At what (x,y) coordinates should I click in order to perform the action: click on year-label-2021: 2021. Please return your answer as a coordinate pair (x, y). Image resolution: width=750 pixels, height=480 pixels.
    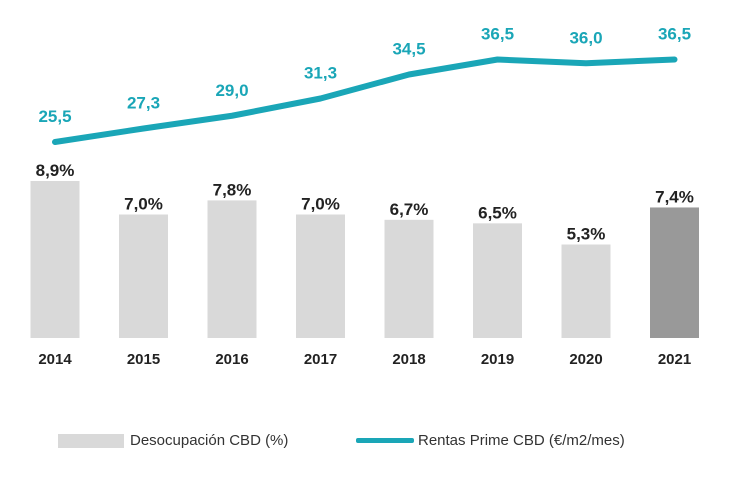
    Looking at the image, I should click on (674, 359).